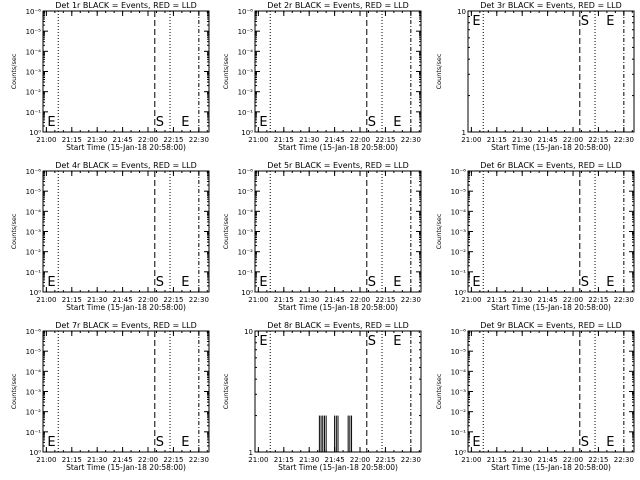  What do you see at coordinates (126, 325) in the screenshot?
I see `chart-title: Det 7r BLACK = Events, RED = LLD` at bounding box center [126, 325].